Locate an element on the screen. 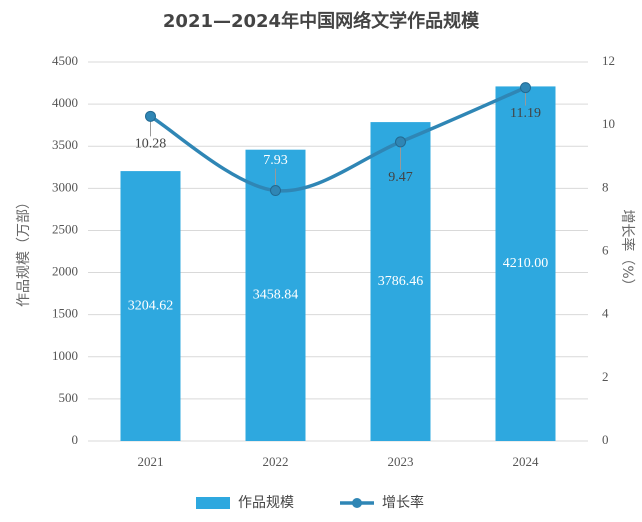  legend-label: 增长率 is located at coordinates (403, 502).